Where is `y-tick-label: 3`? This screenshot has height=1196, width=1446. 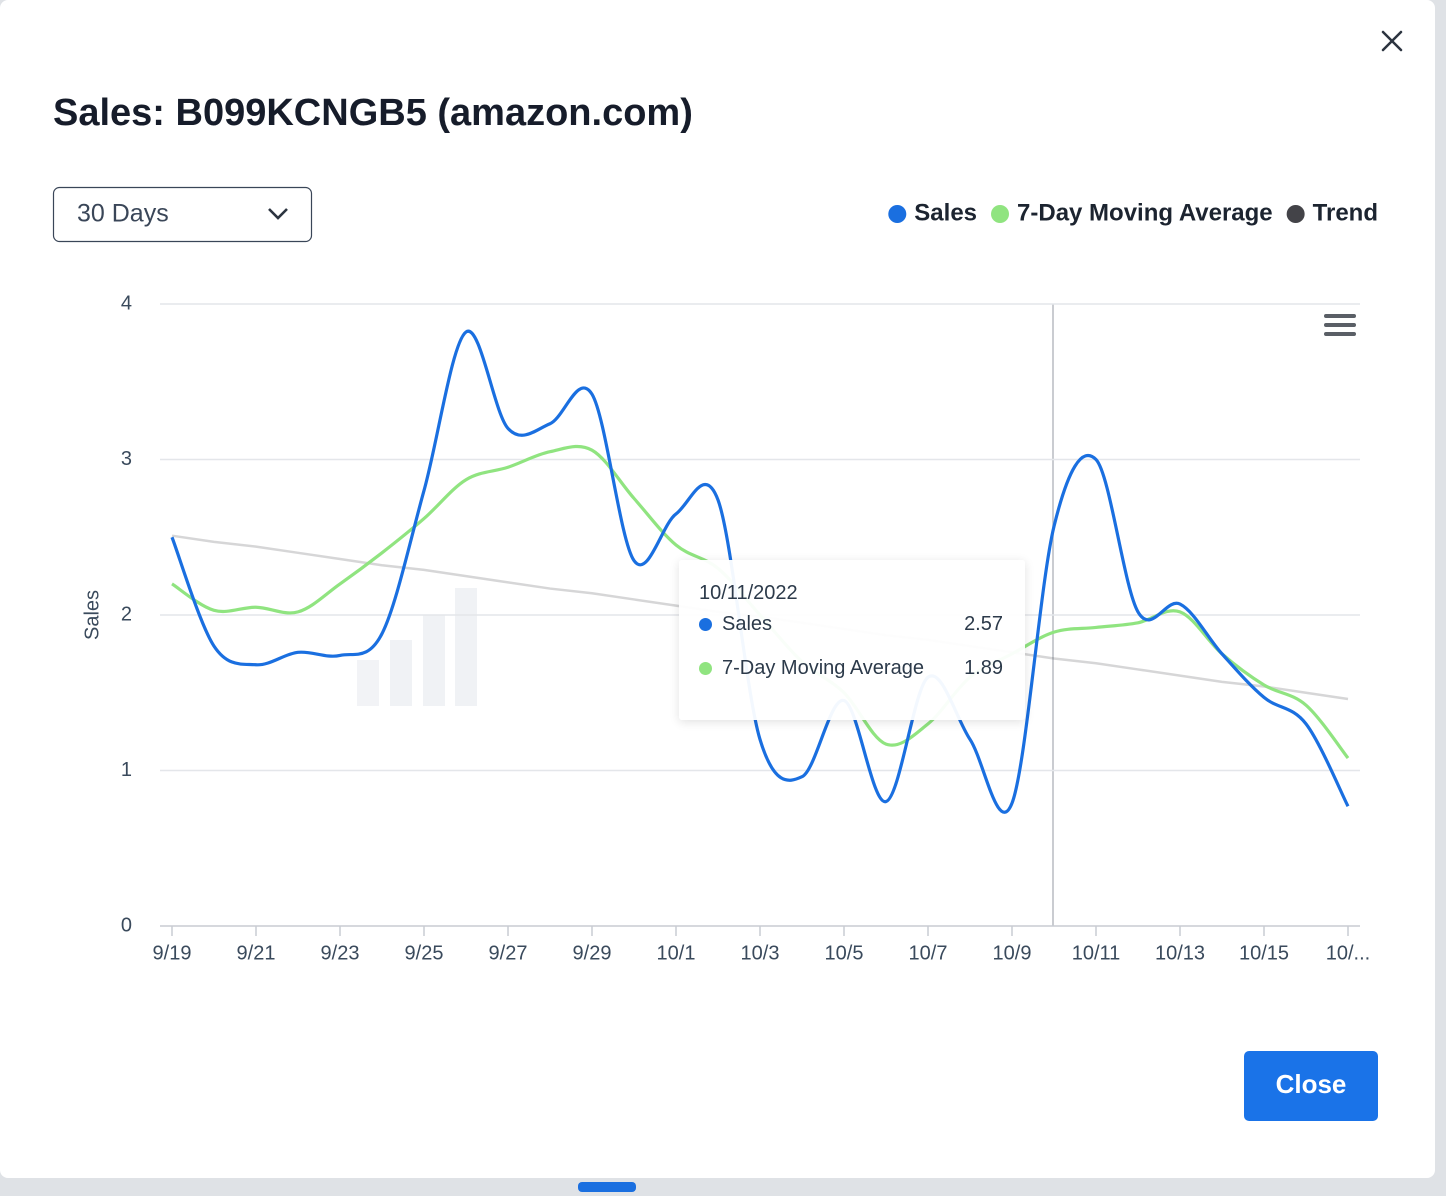
y-tick-label: 3 is located at coordinates (126, 459).